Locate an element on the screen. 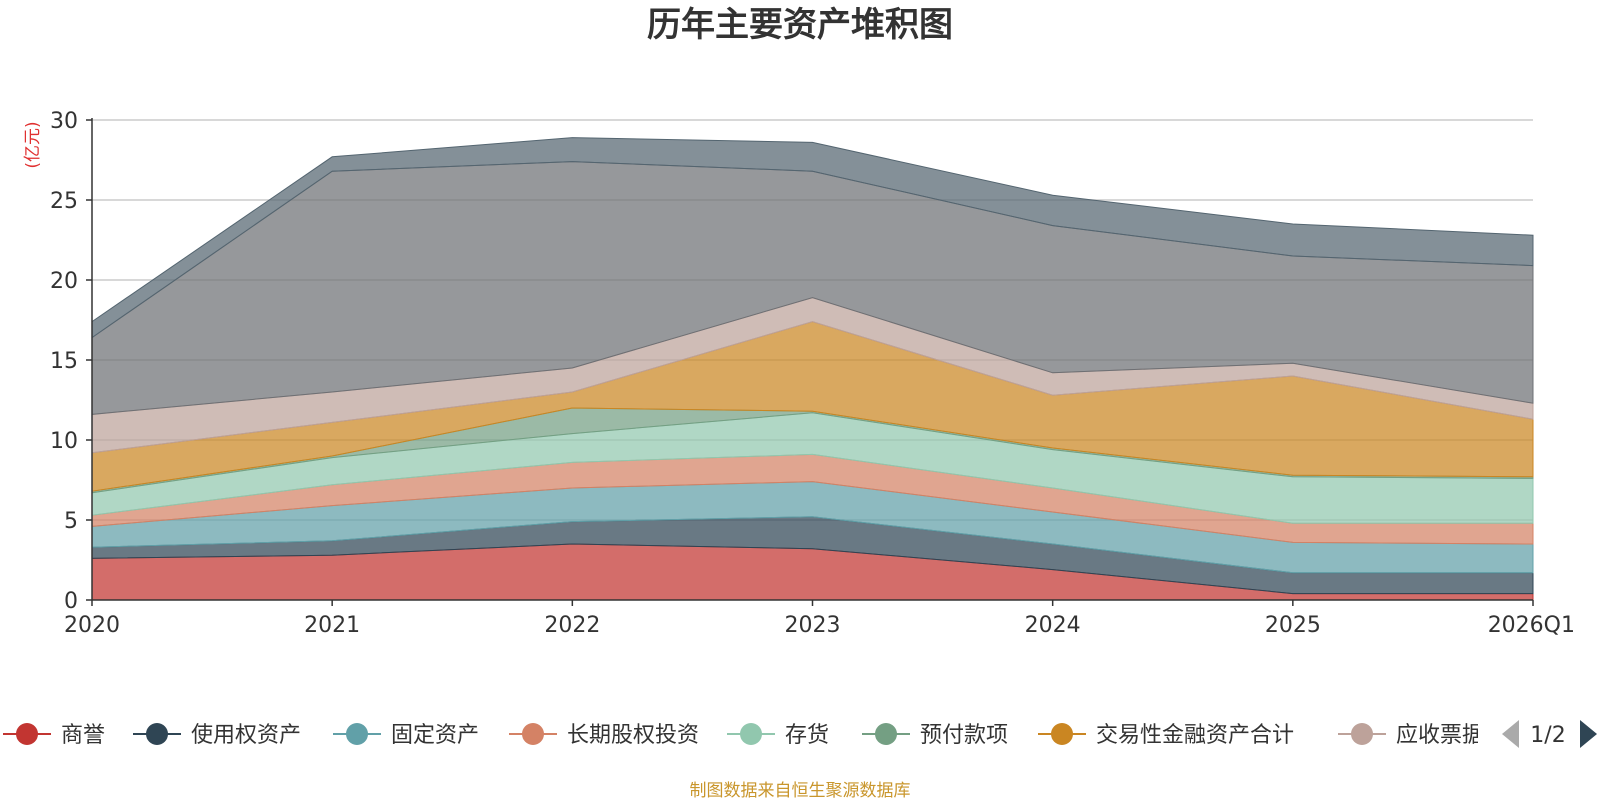 This screenshot has height=800, width=1600. legend-item-7: 应收票据 is located at coordinates (1411, 735).